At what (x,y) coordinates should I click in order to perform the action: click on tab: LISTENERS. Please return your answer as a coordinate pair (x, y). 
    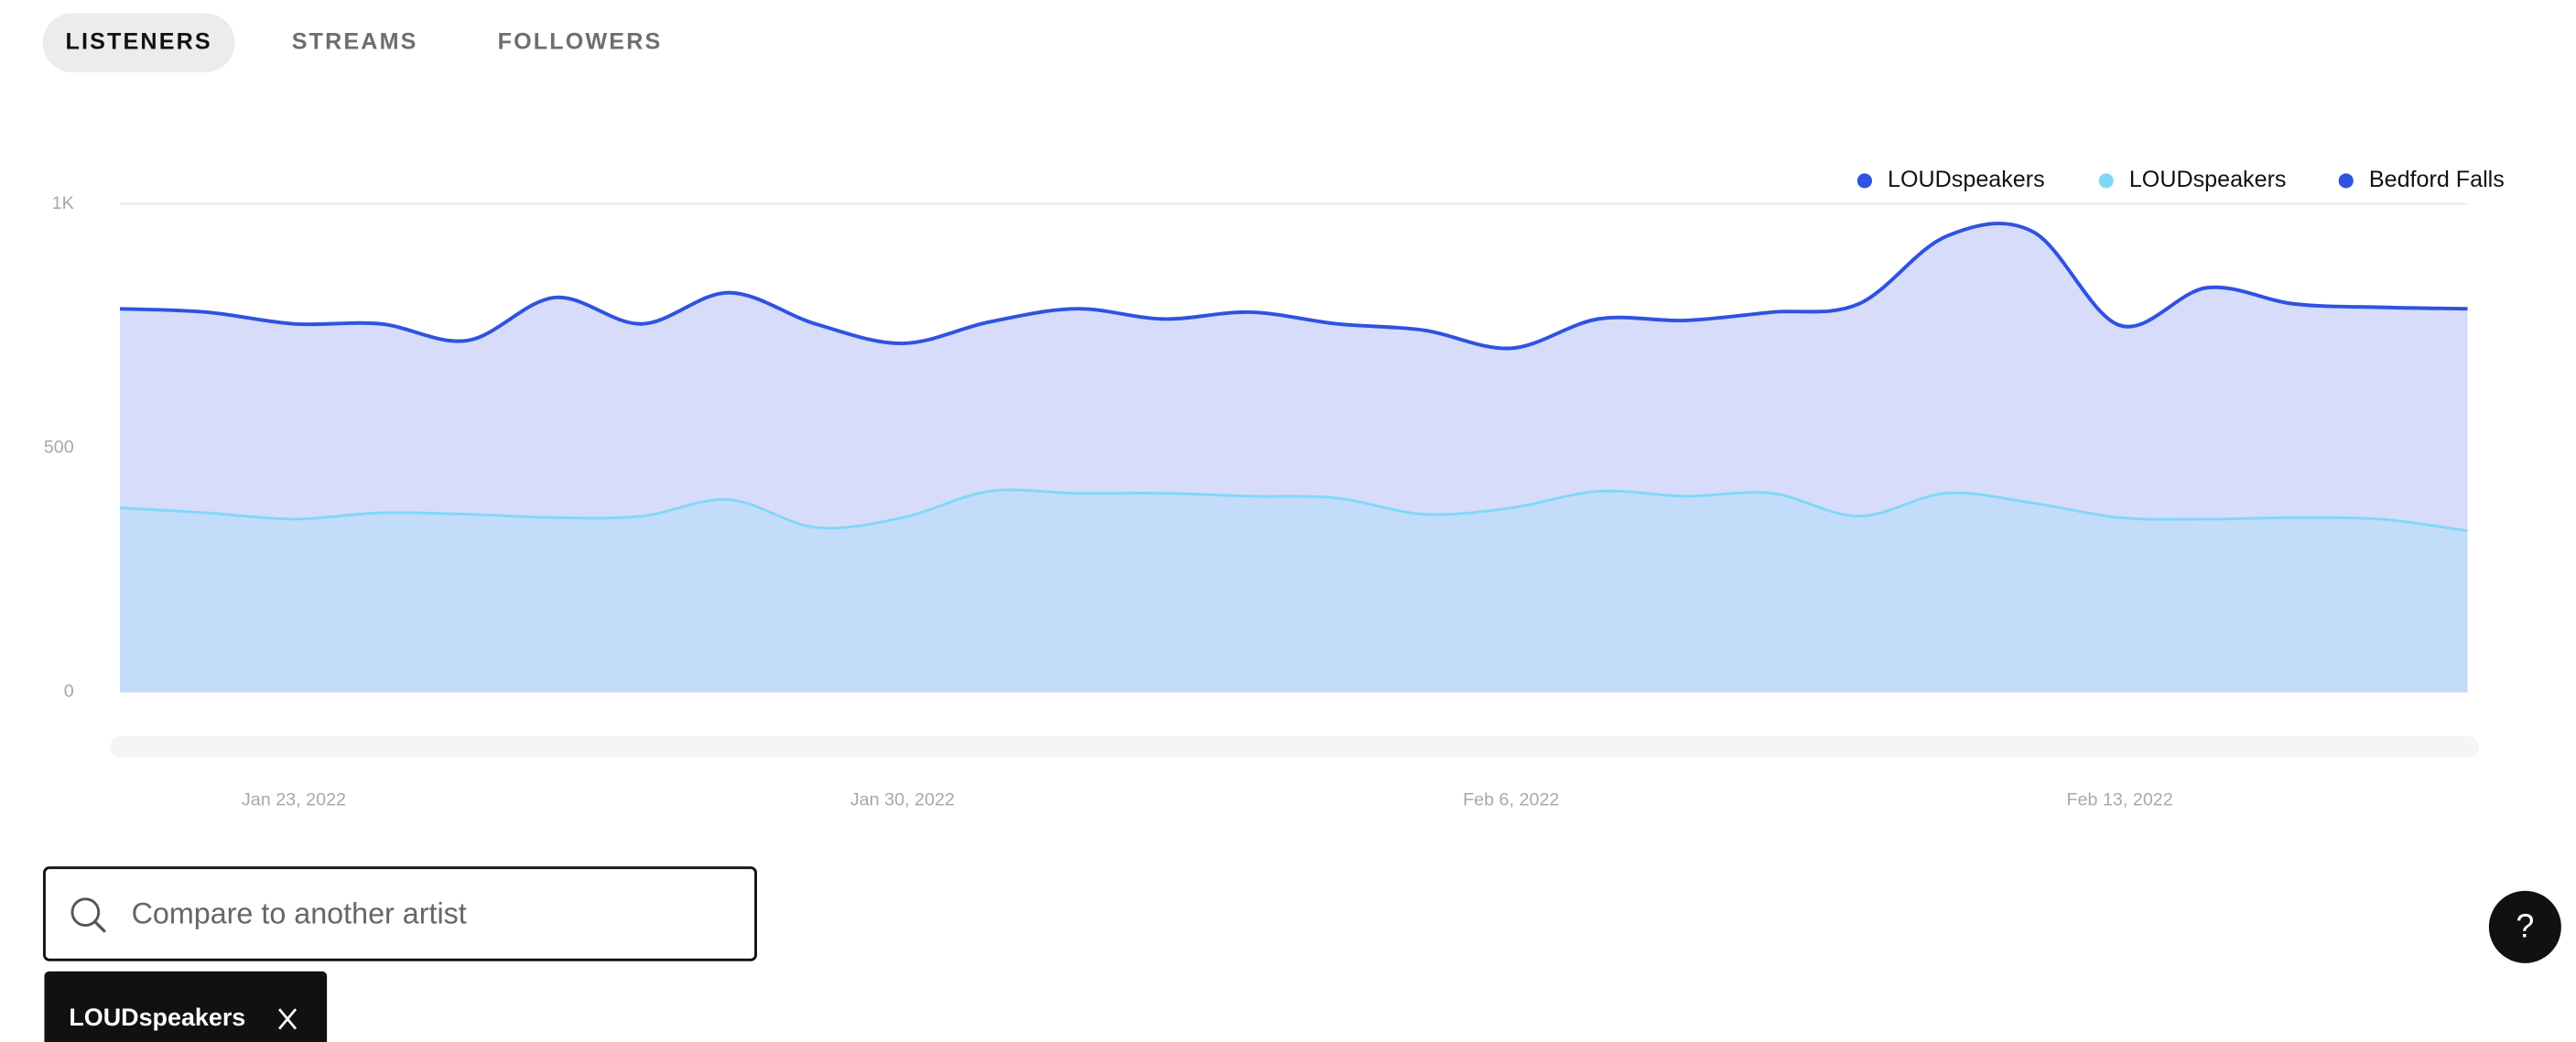
    Looking at the image, I should click on (139, 41).